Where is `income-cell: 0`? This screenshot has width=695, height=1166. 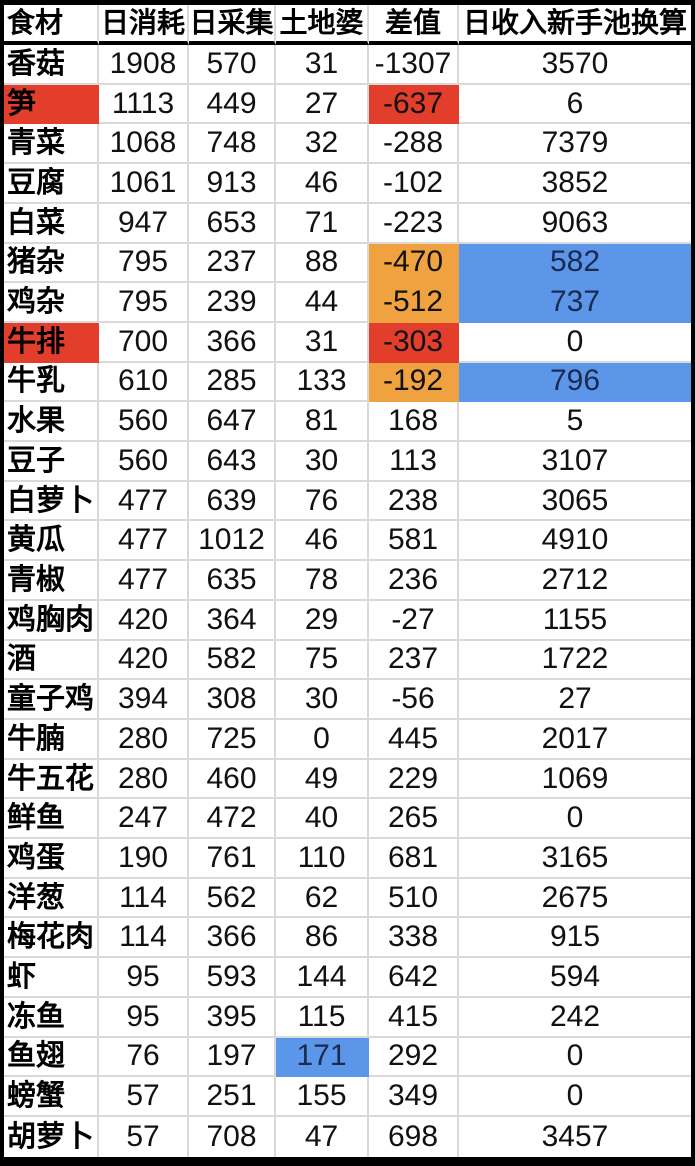
income-cell: 0 is located at coordinates (575, 1097).